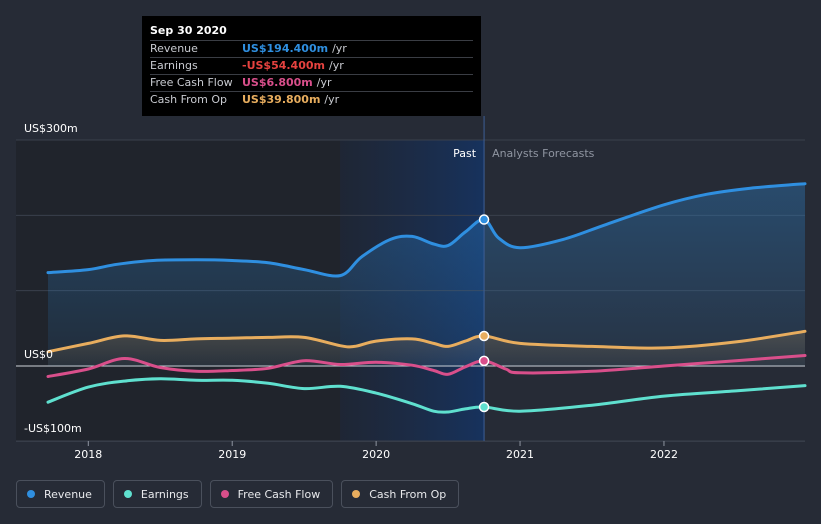  What do you see at coordinates (283, 65) in the screenshot?
I see `tooltip-value: -US$54.400m` at bounding box center [283, 65].